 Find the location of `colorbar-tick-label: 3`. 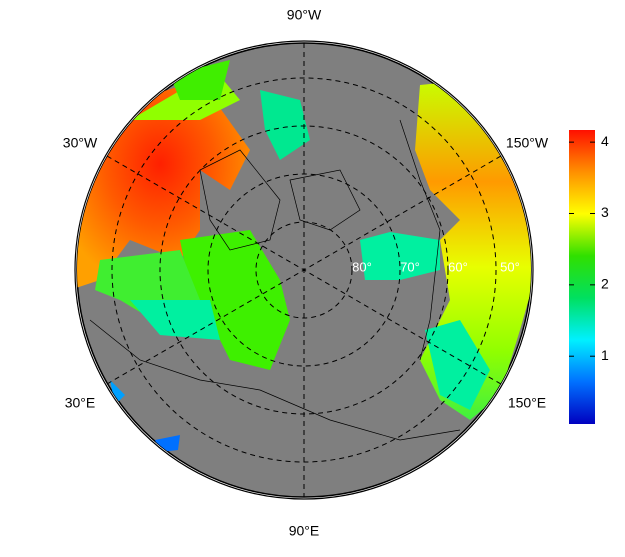

colorbar-tick-label: 3 is located at coordinates (605, 212).